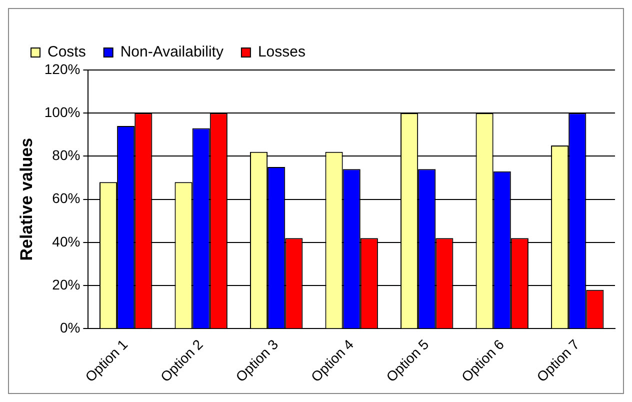 The height and width of the screenshot is (402, 632). What do you see at coordinates (70, 328) in the screenshot?
I see `y-tick-label: 0%` at bounding box center [70, 328].